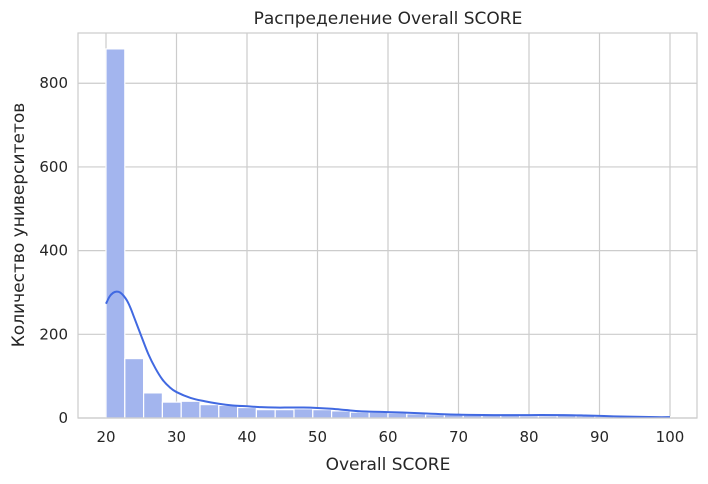 The width and height of the screenshot is (708, 484). What do you see at coordinates (105, 437) in the screenshot?
I see `x-tick-label-20: 20` at bounding box center [105, 437].